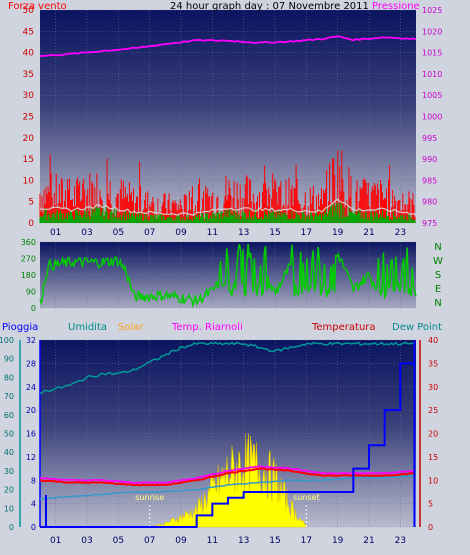  What do you see at coordinates (433, 434) in the screenshot?
I see `temperature-tick-label: 20` at bounding box center [433, 434].